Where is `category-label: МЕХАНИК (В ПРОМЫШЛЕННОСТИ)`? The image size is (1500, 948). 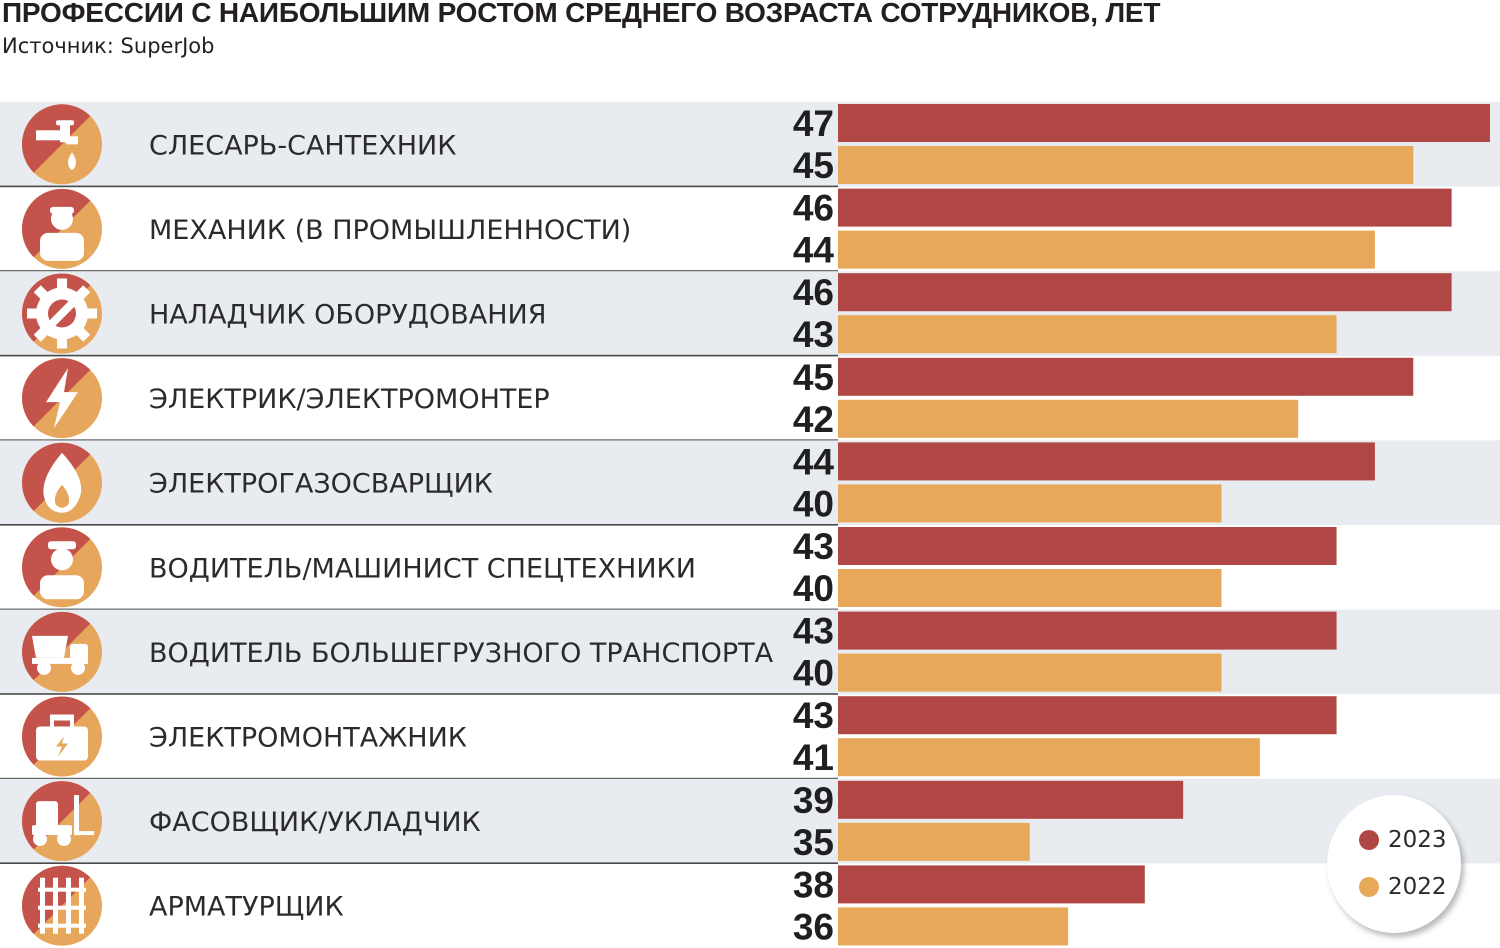
category-label: МЕХАНИК (В ПРОМЫШЛЕННОСТИ) is located at coordinates (390, 230).